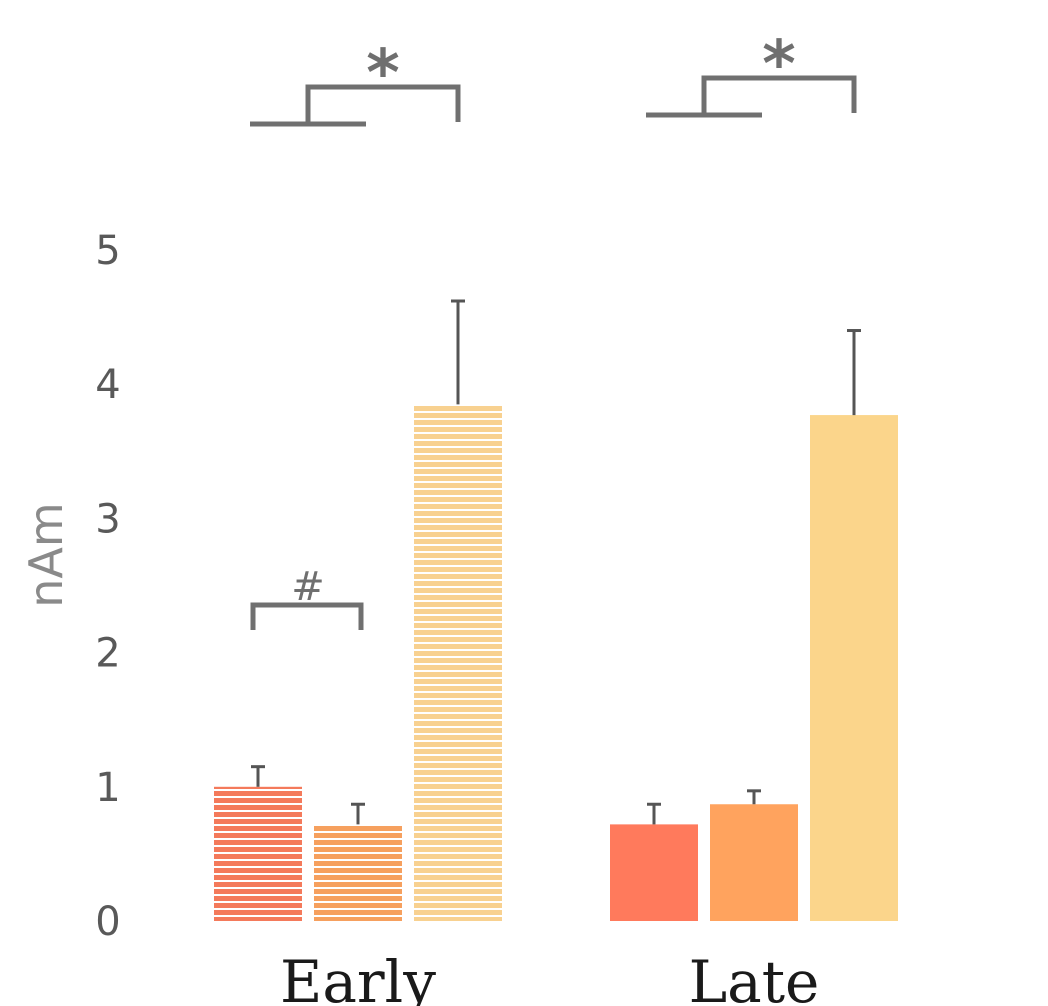  What do you see at coordinates (754, 977) in the screenshot?
I see `x-label-late: Late` at bounding box center [754, 977].